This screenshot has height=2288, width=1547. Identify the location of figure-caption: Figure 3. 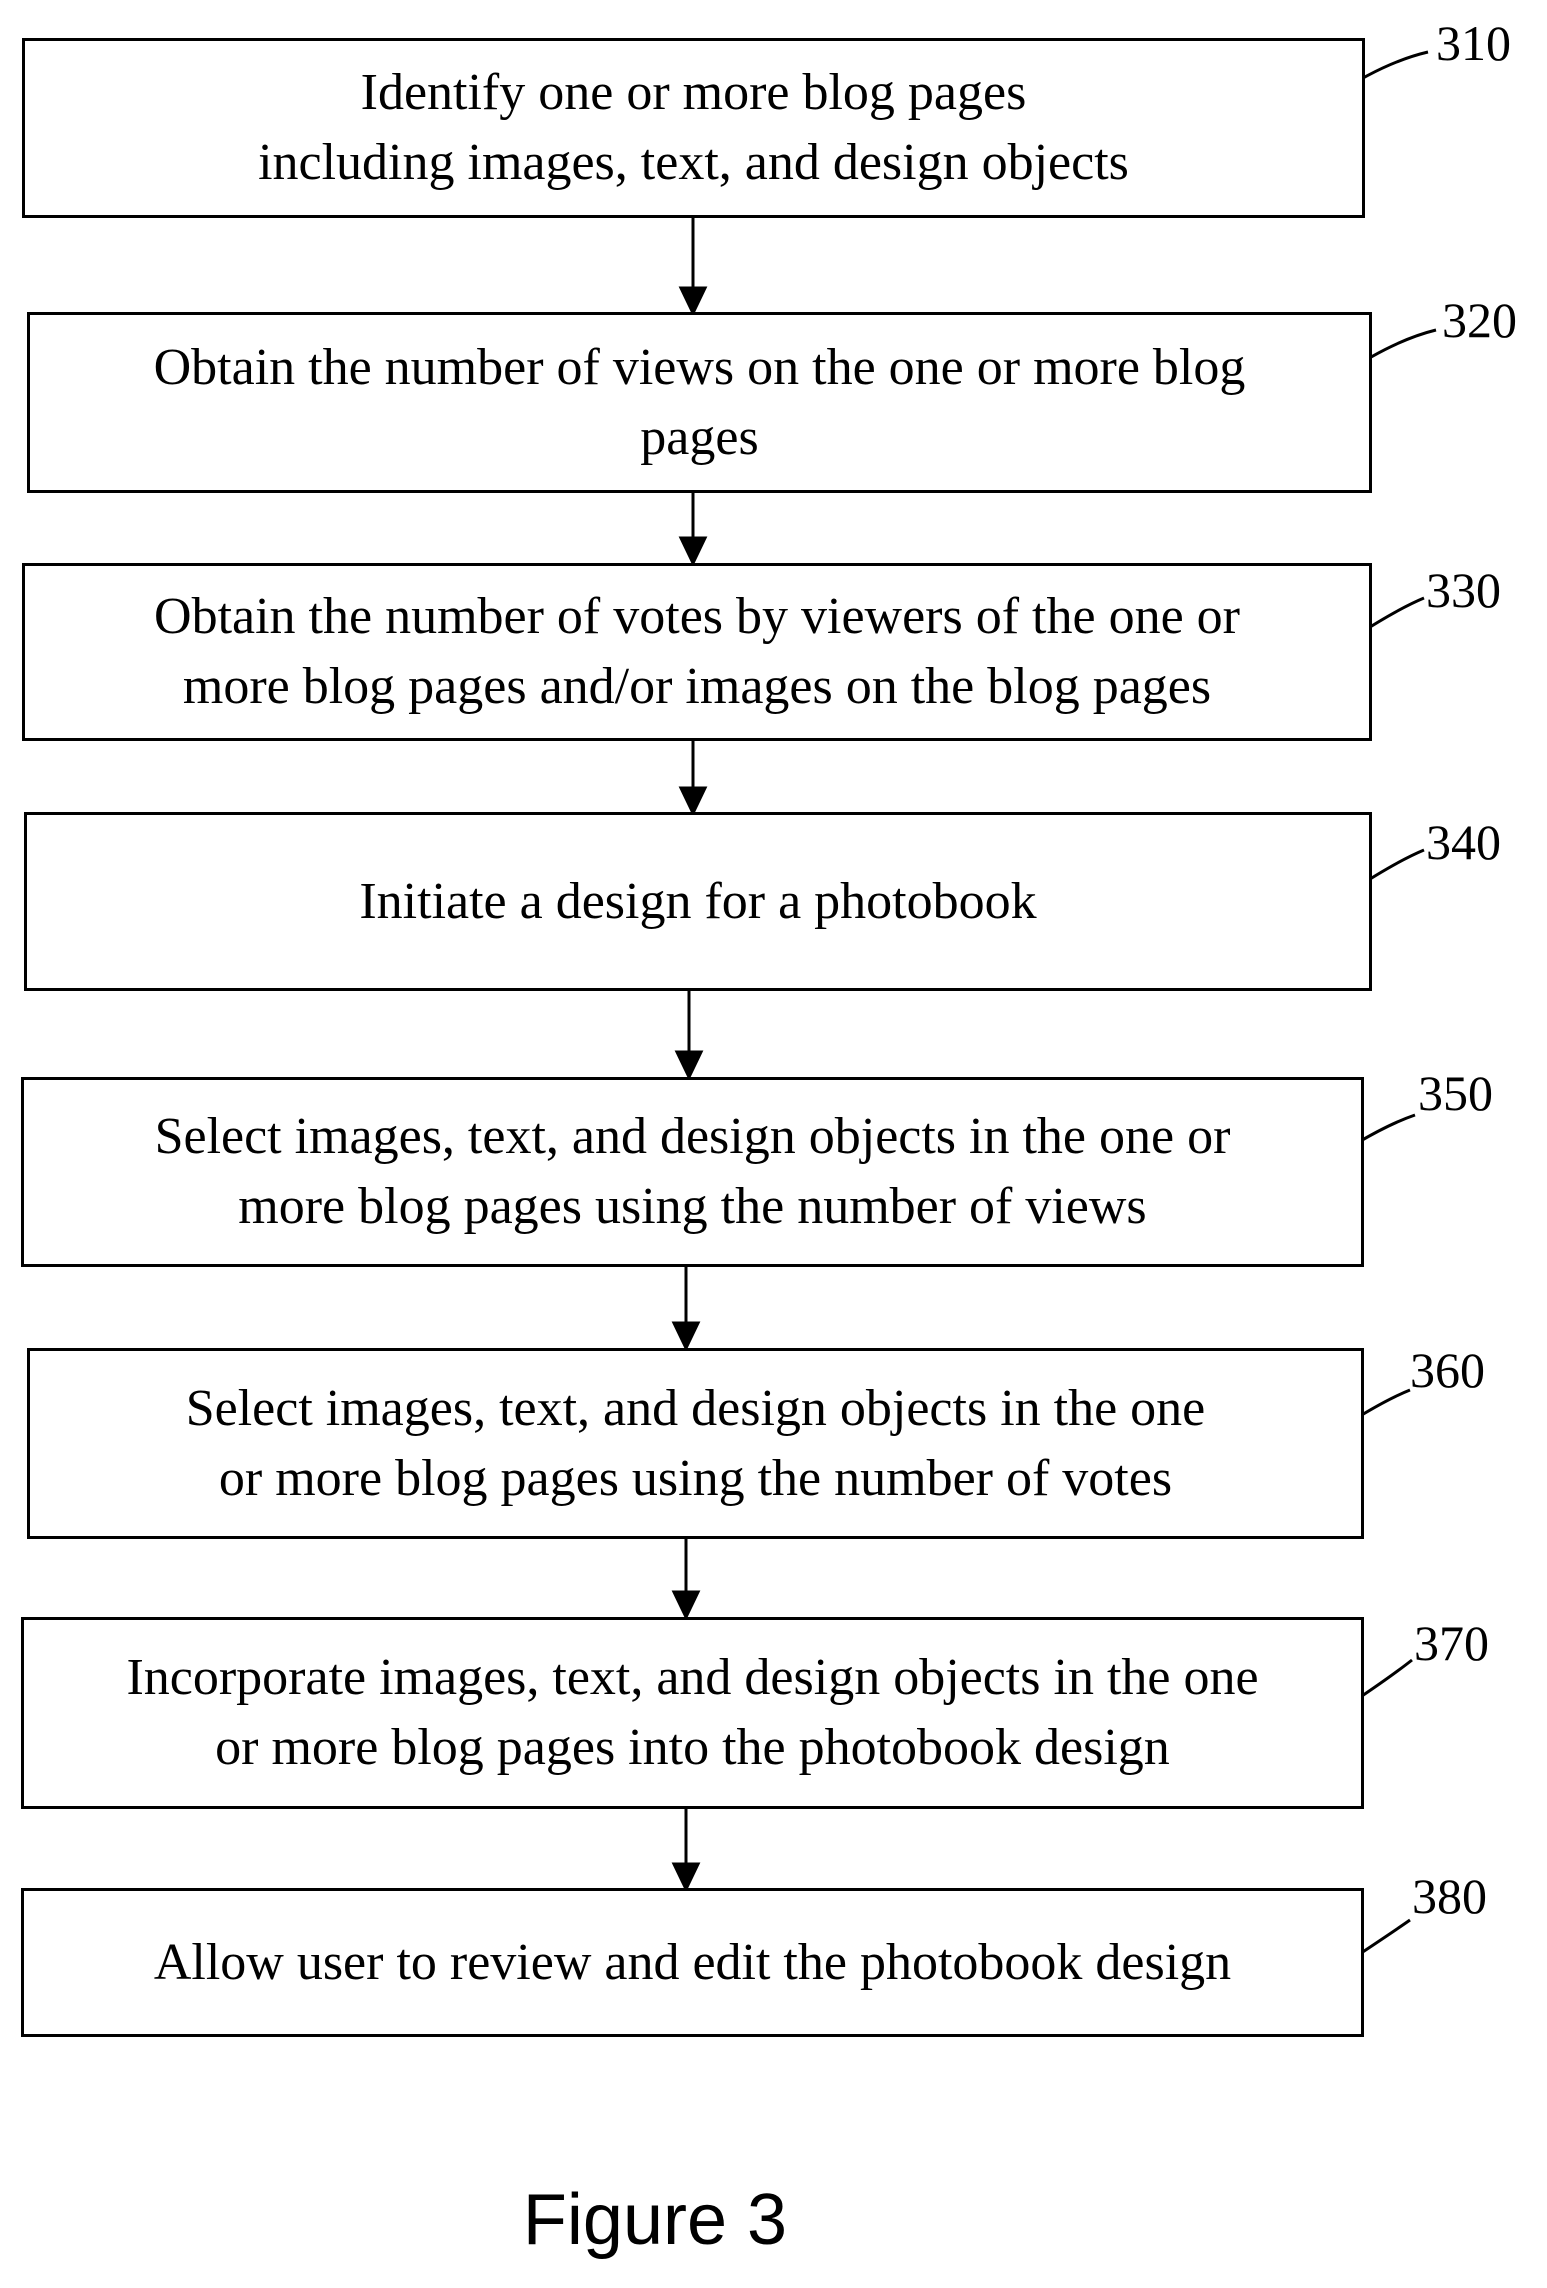
(655, 2220).